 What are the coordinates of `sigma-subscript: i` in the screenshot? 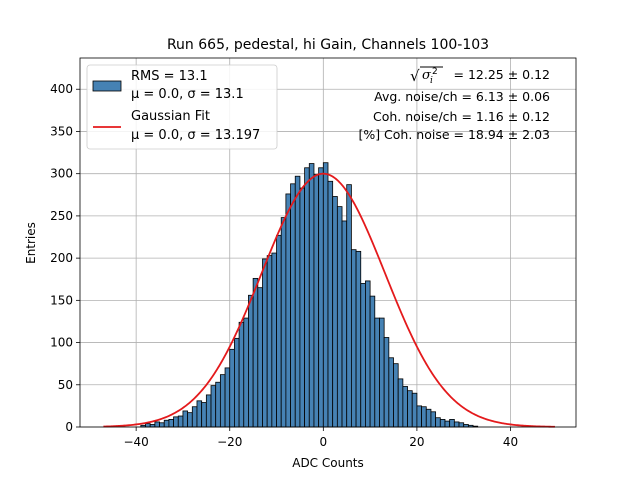 It's located at (431, 81).